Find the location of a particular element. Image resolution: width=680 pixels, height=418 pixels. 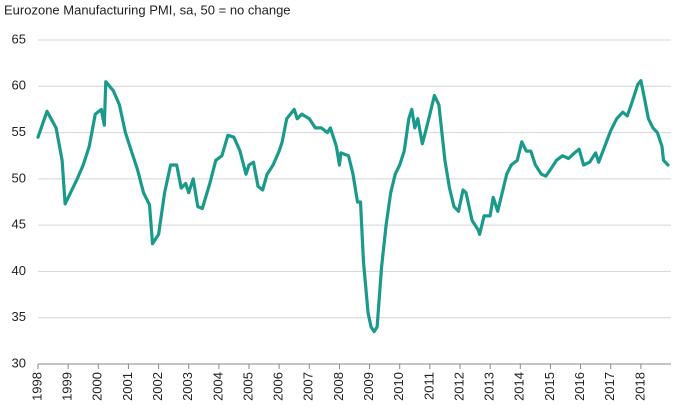

x-tick-label: 2008 is located at coordinates (338, 386).